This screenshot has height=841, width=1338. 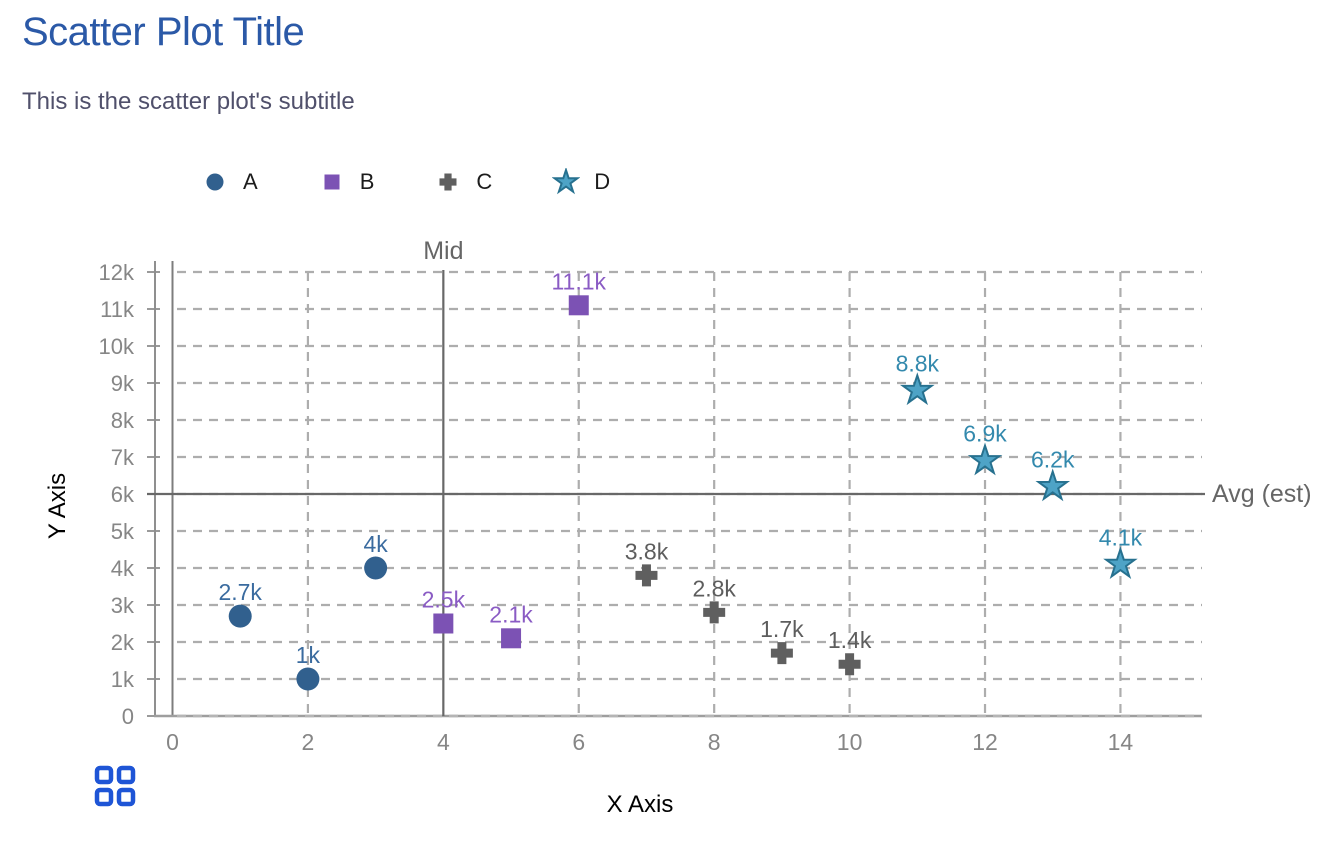 I want to click on data-point-label: 1.7k, so click(x=782, y=629).